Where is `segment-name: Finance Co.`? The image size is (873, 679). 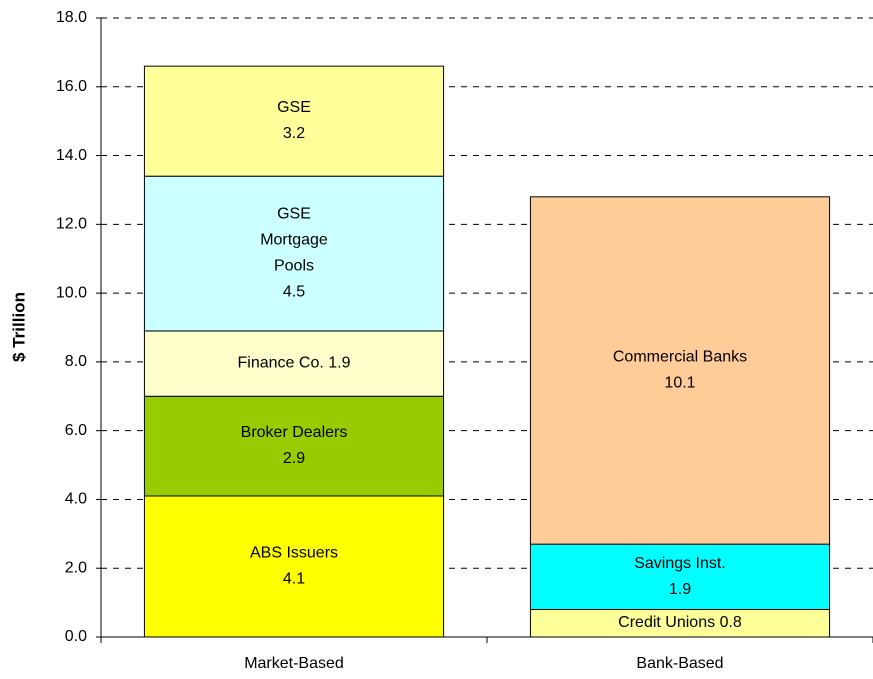
segment-name: Finance Co. is located at coordinates (281, 363).